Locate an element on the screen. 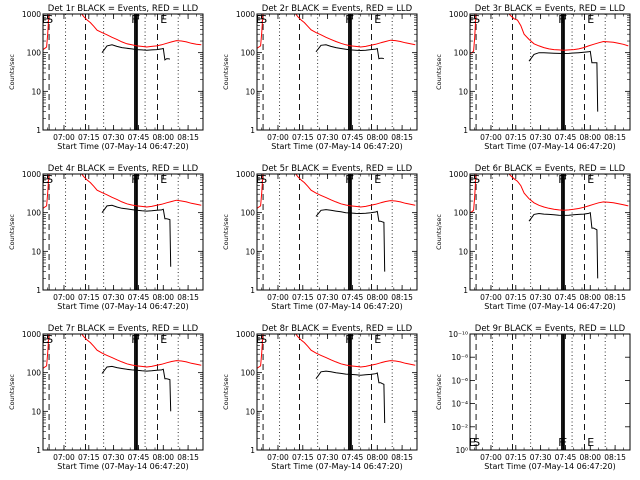  y-tick-label: 10⁻⁴ is located at coordinates (459, 404).